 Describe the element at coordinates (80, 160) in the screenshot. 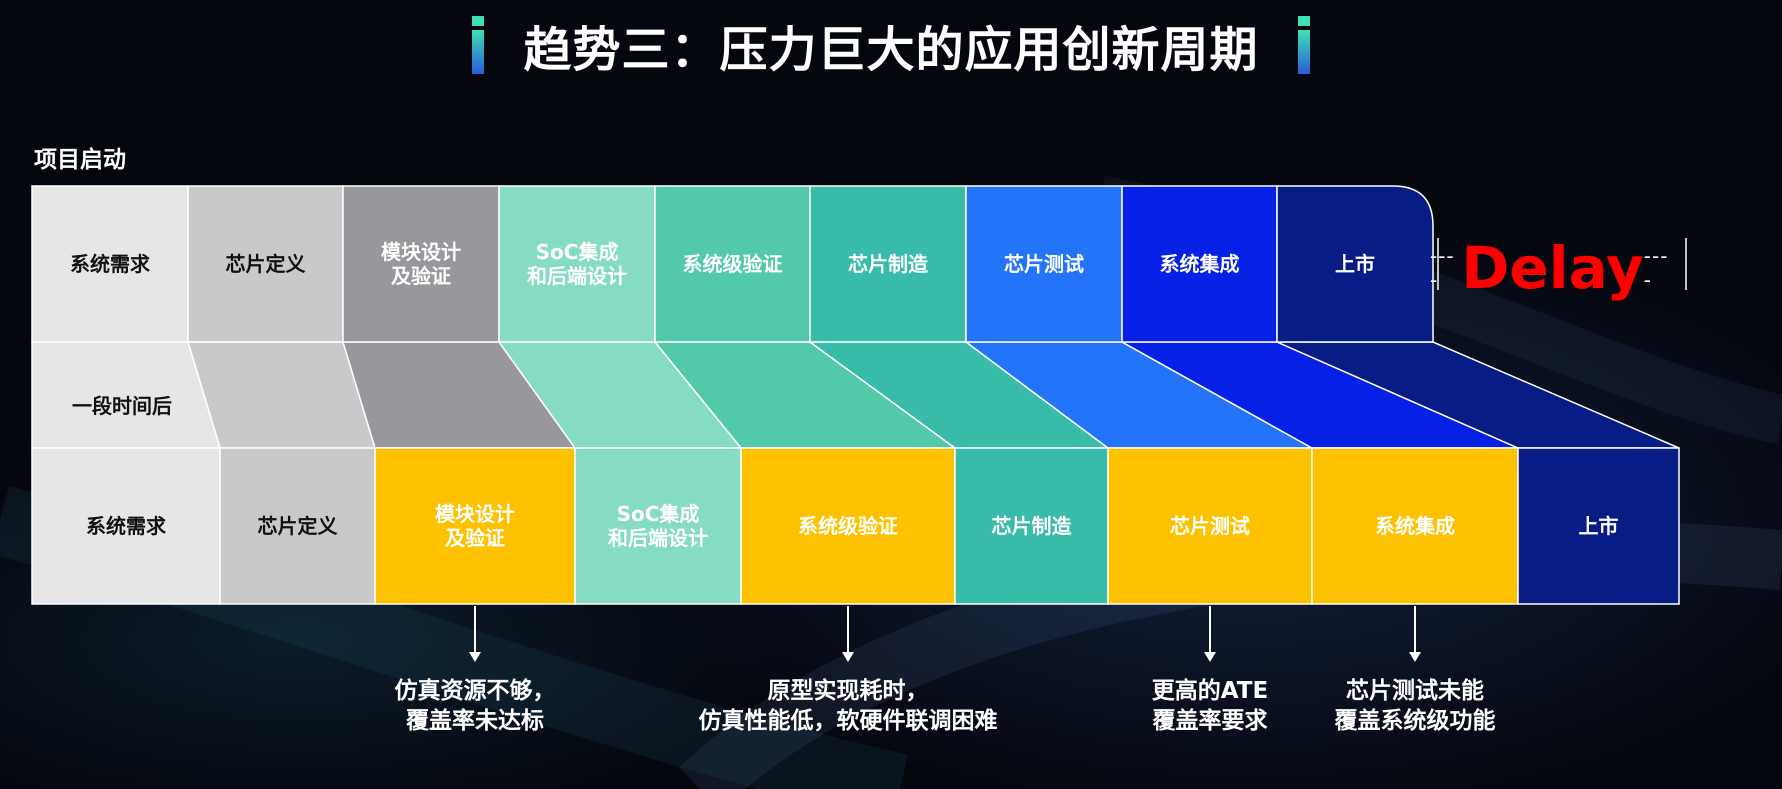

I see `project-start-label: 项目启动` at that location.